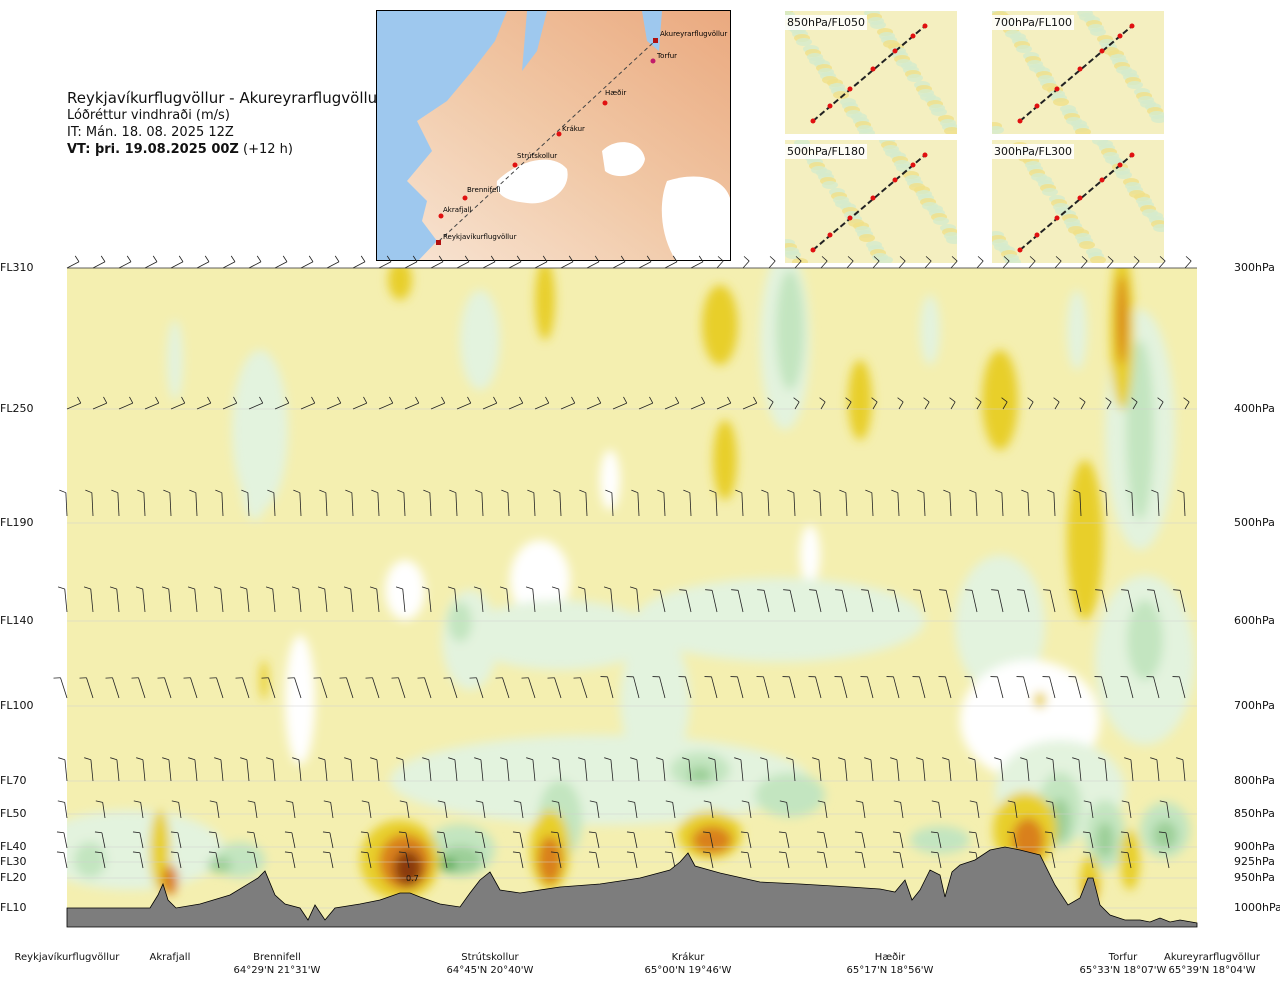 The image size is (1280, 981). I want to click on mini-map-850: 850hPa/FL050, so click(871, 72).